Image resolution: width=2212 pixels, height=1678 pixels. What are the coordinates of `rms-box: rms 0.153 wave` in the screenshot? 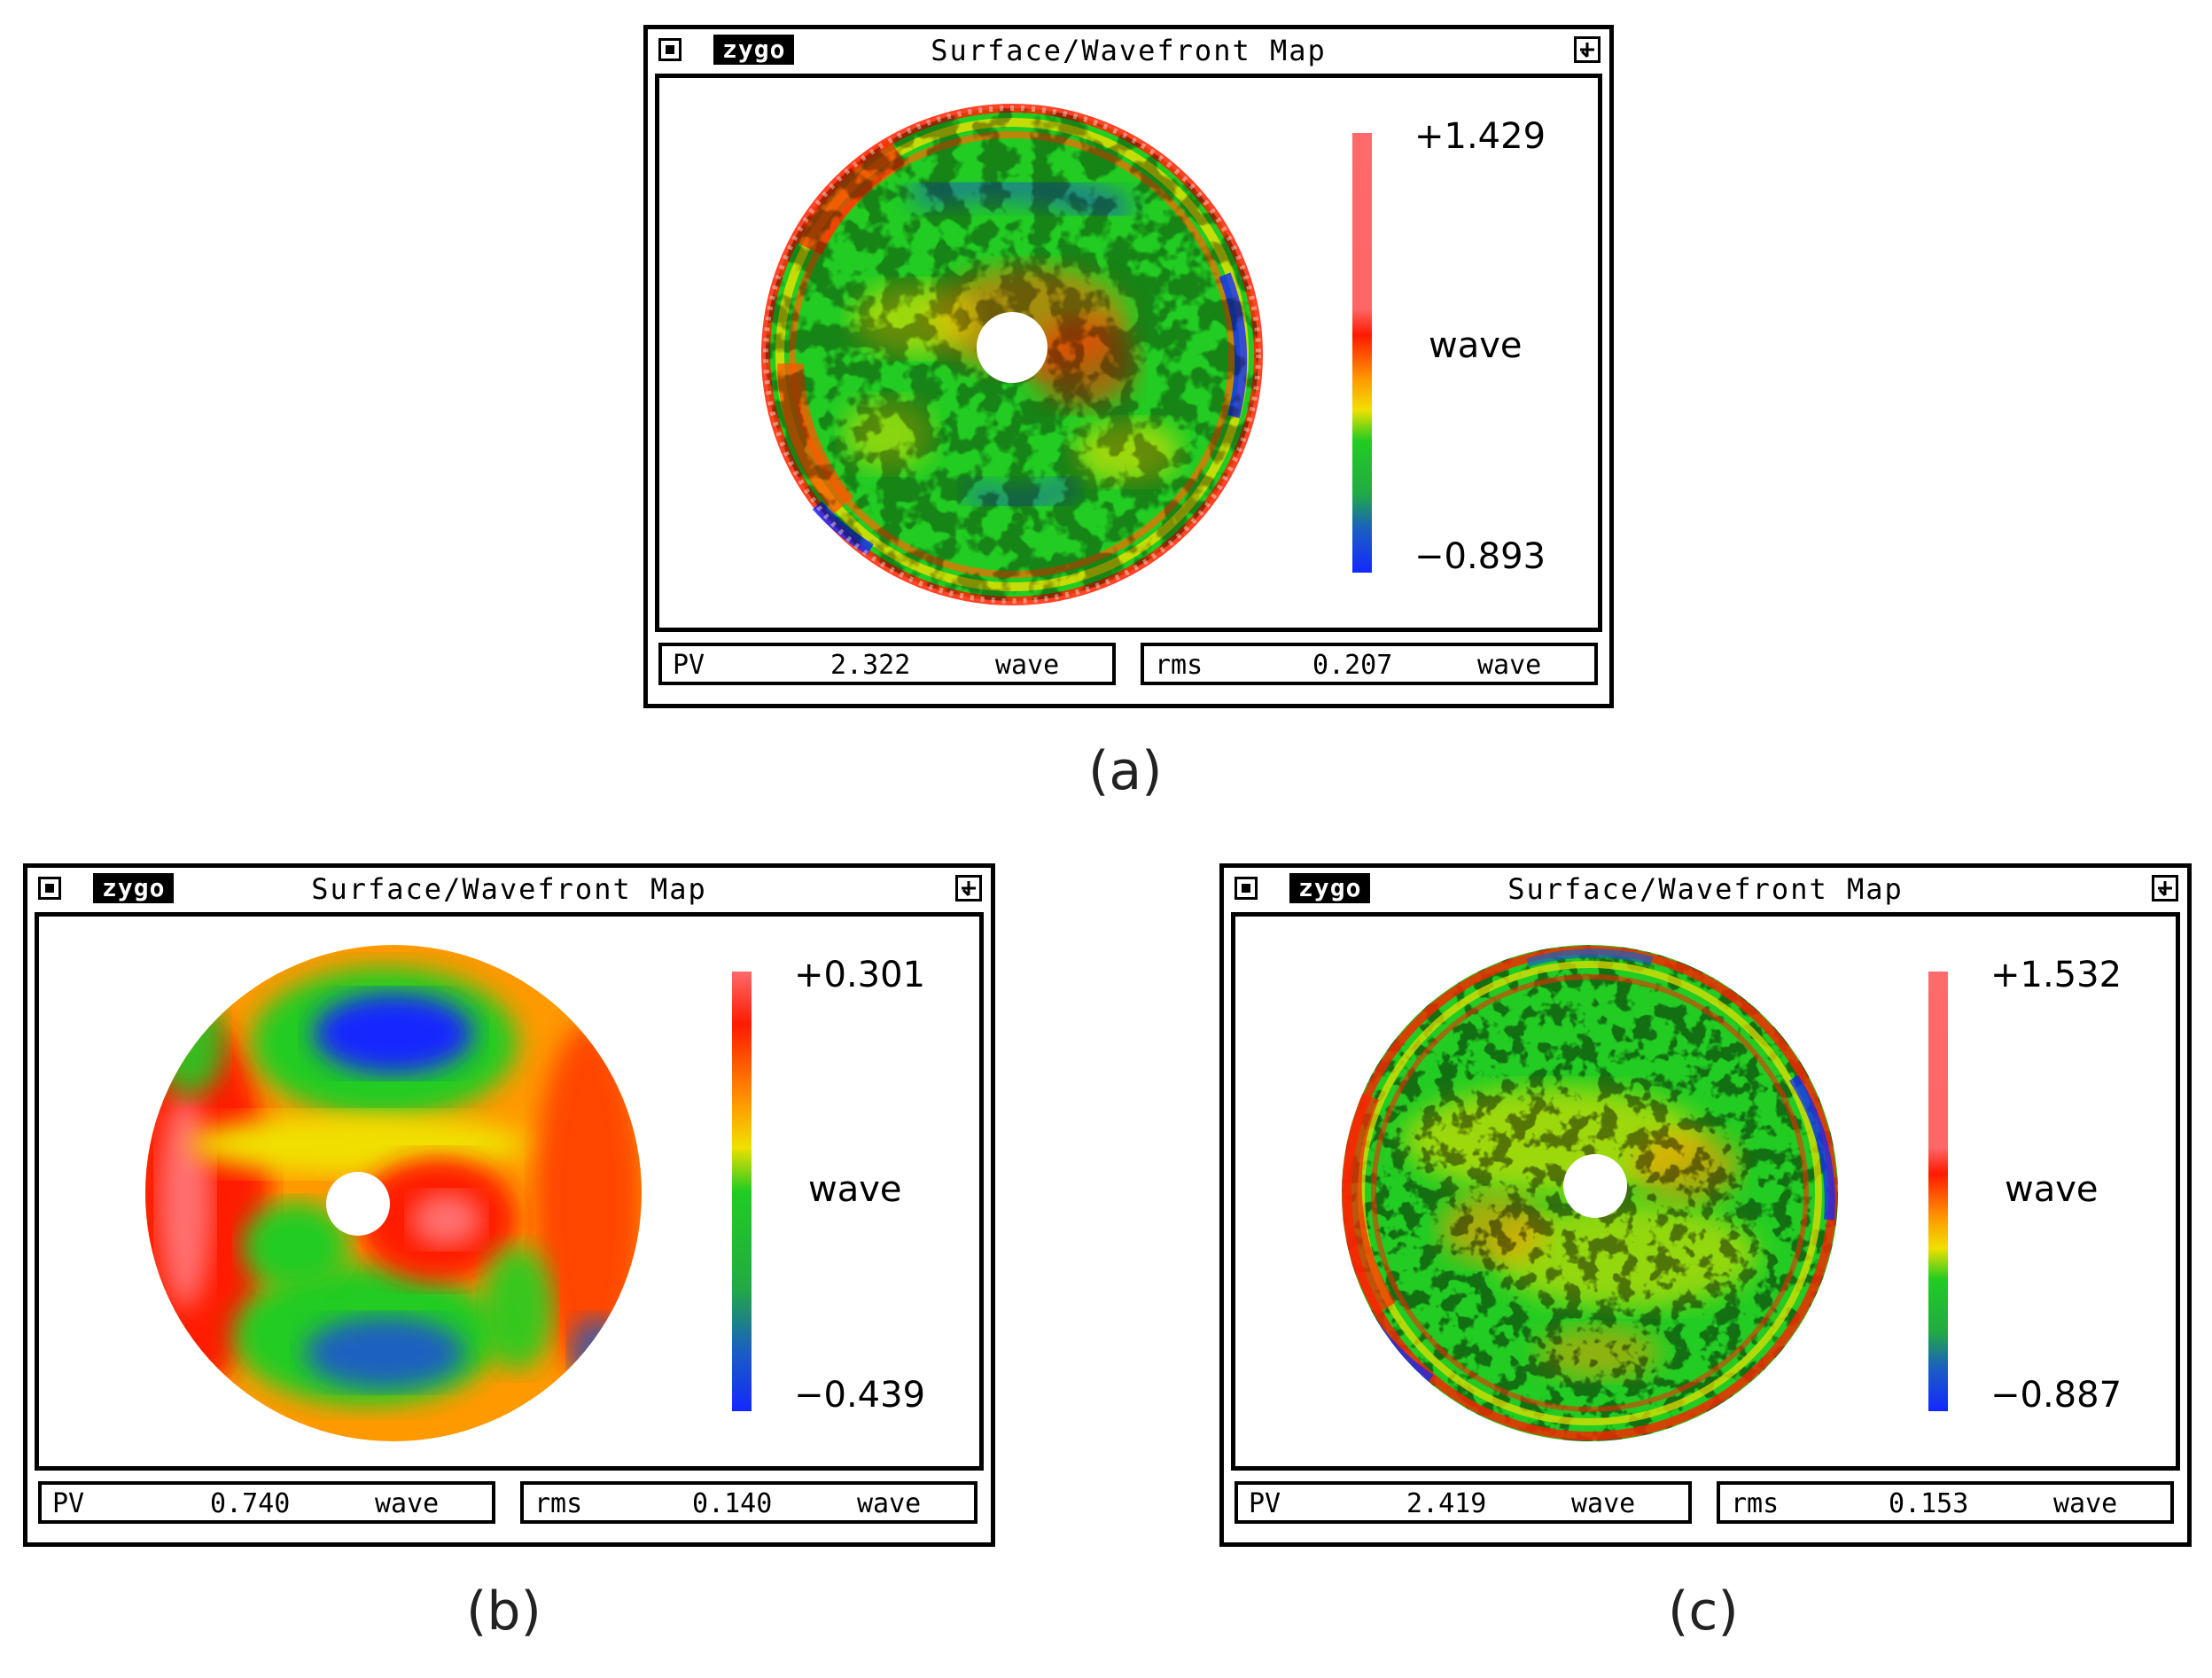 It's located at (1945, 1502).